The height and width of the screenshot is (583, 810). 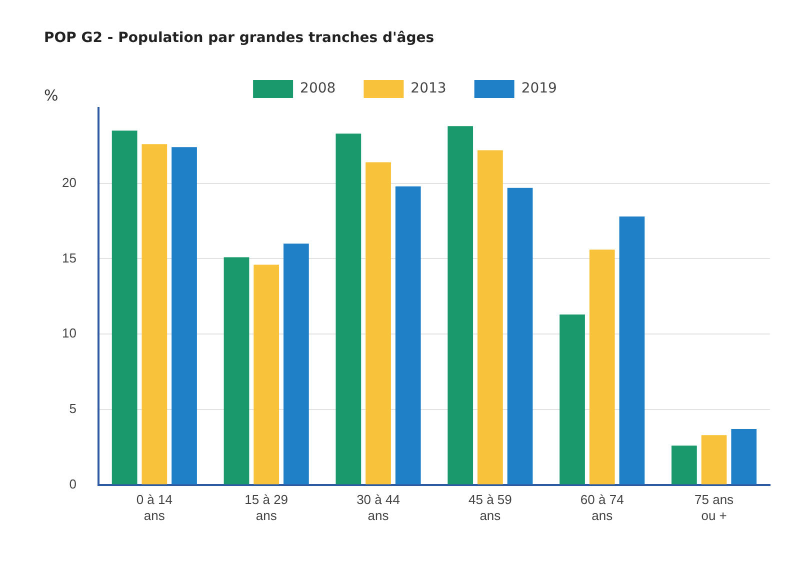 What do you see at coordinates (69, 258) in the screenshot?
I see `y-tick-label: 15` at bounding box center [69, 258].